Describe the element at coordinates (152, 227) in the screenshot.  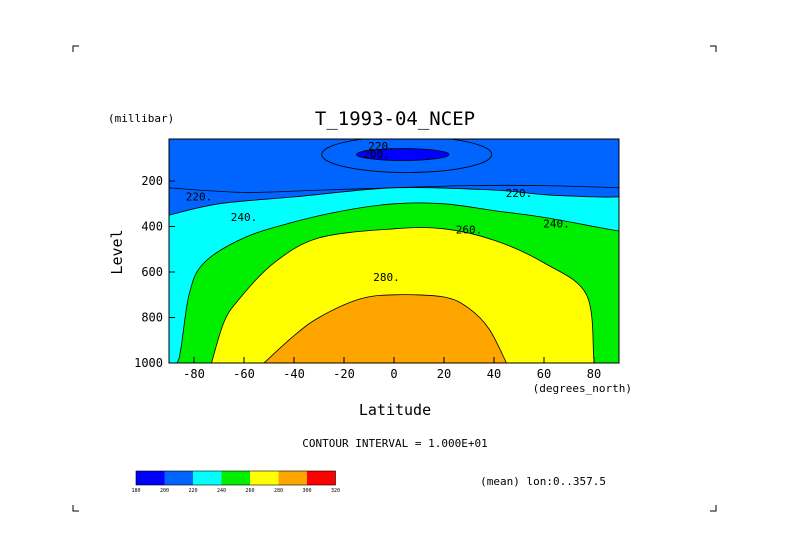
I see `y-tick-label: 400` at that location.